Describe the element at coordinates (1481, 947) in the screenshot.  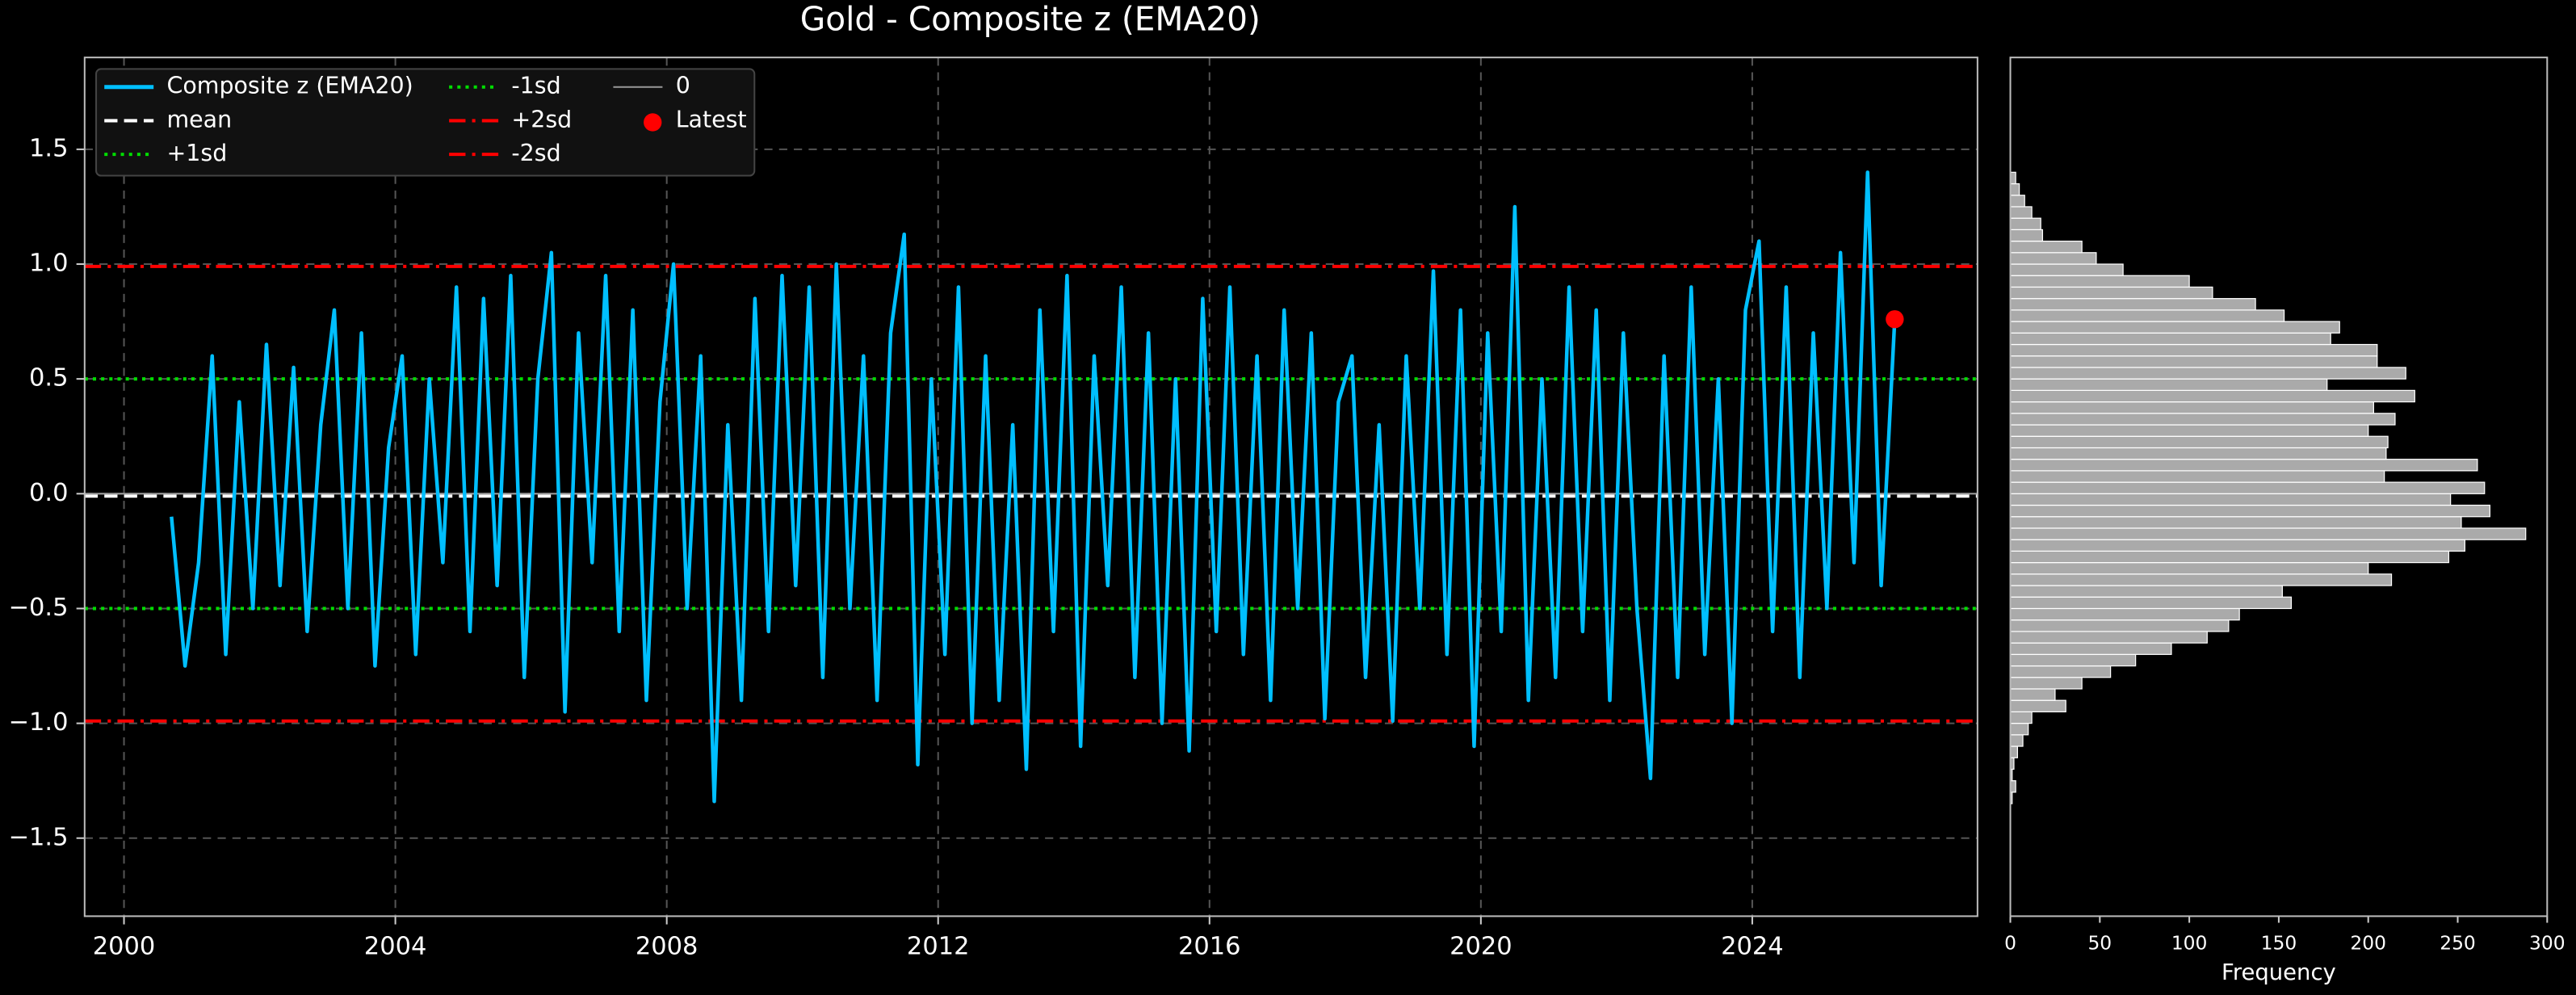
I see `x-tick-label: 2020` at that location.